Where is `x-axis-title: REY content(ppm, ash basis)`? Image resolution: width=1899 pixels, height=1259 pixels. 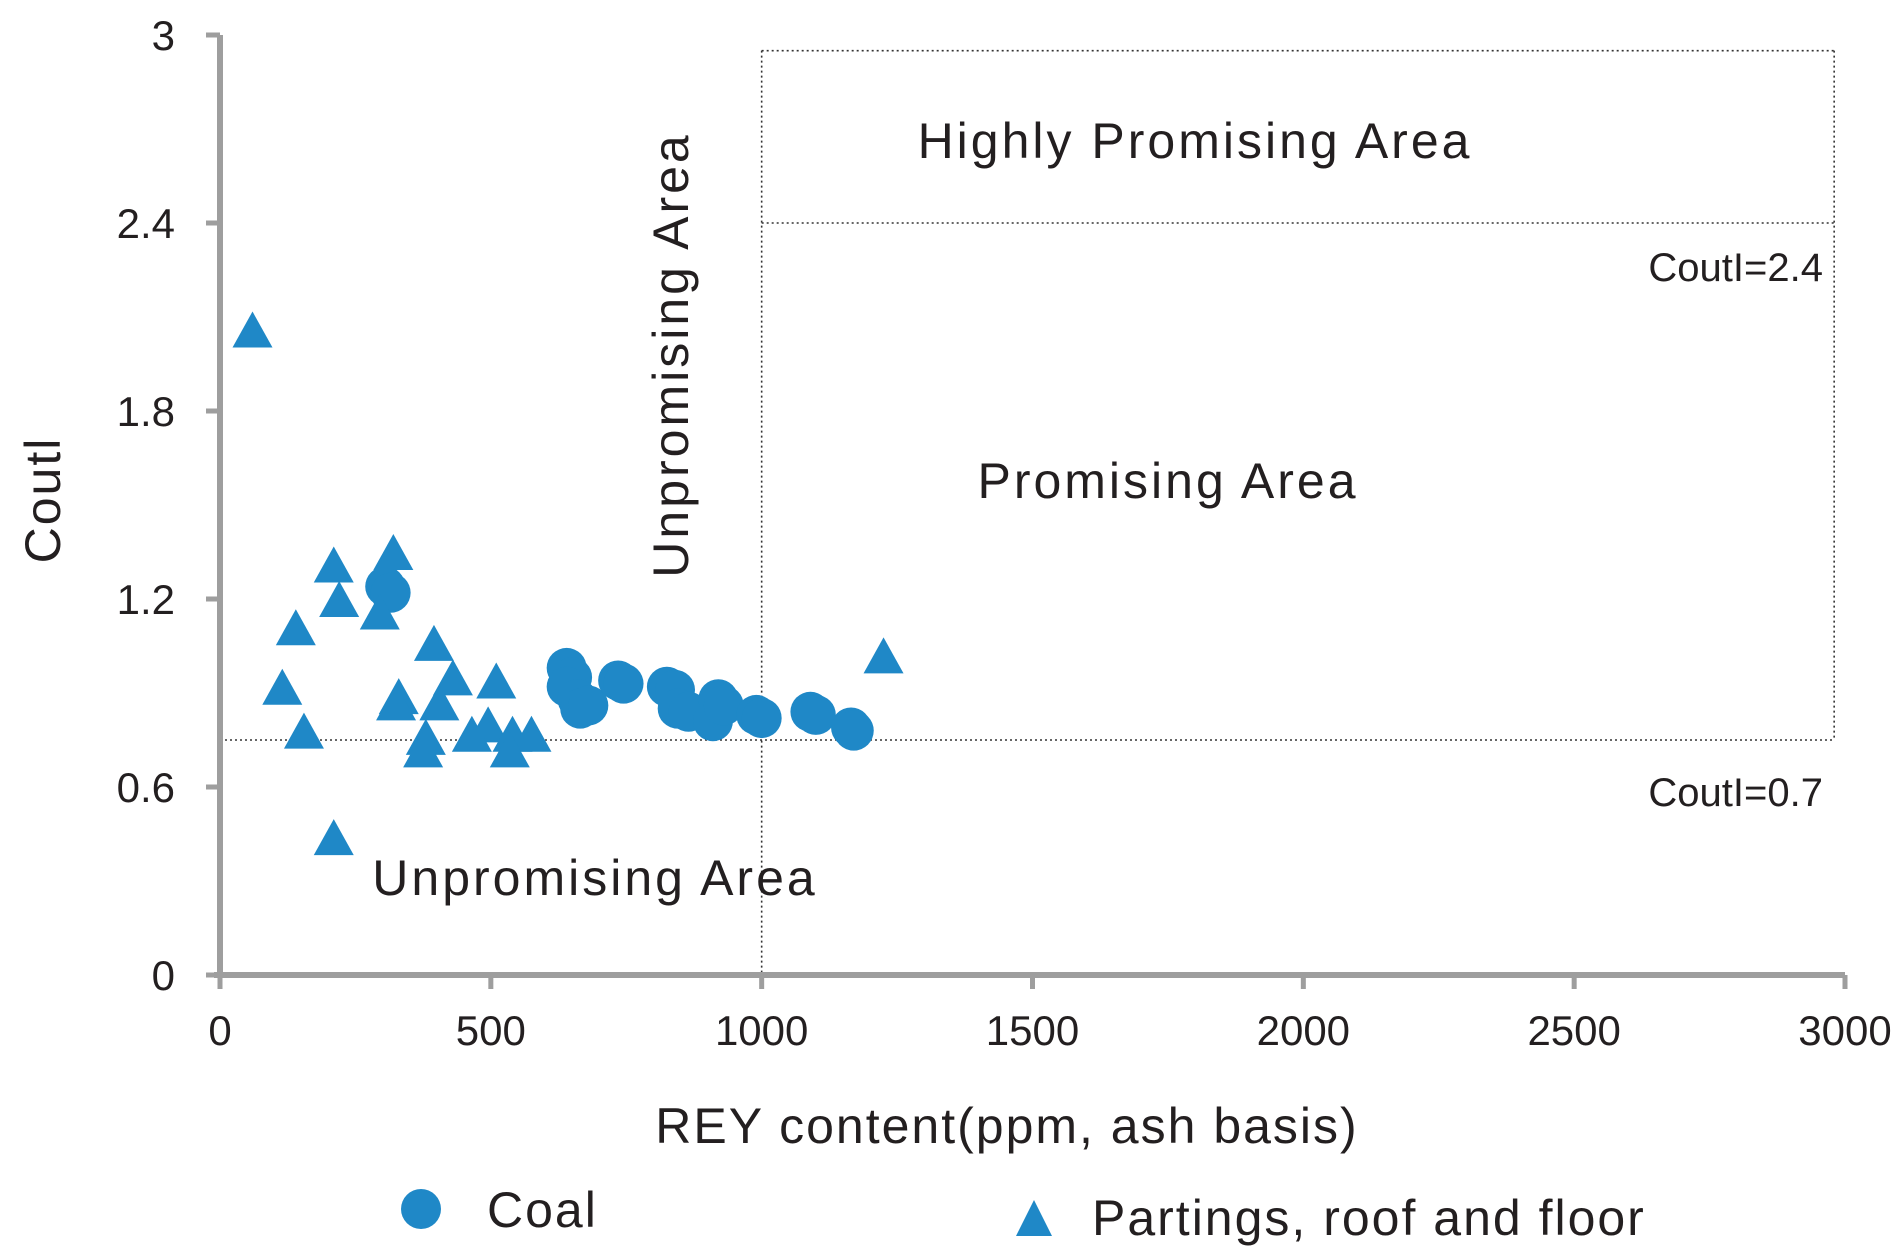
x-axis-title: REY content(ppm, ash basis) is located at coordinates (1006, 1126).